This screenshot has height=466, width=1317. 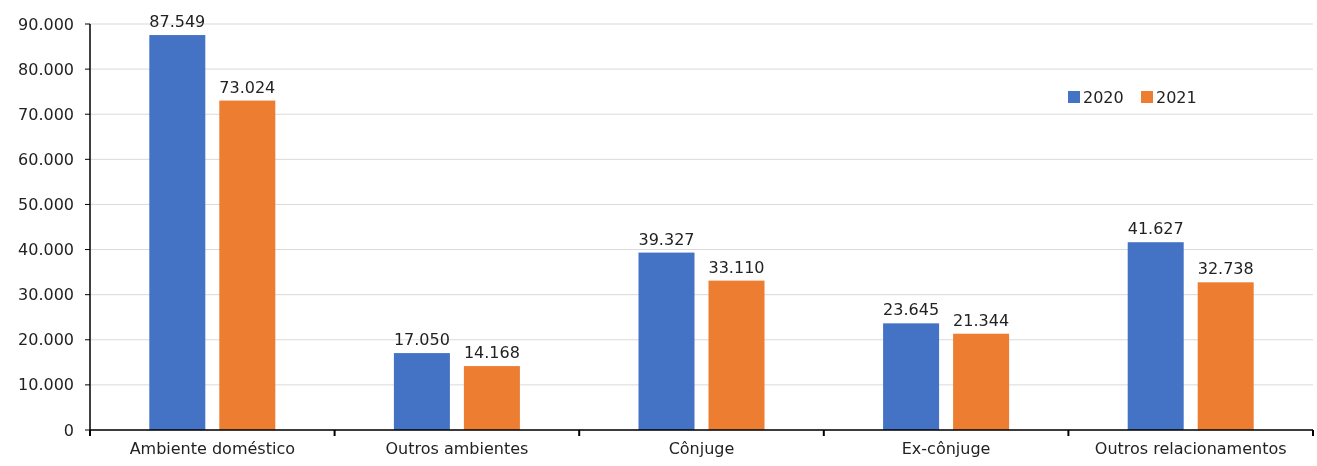 I want to click on y-tick-label: 0, so click(x=68, y=430).